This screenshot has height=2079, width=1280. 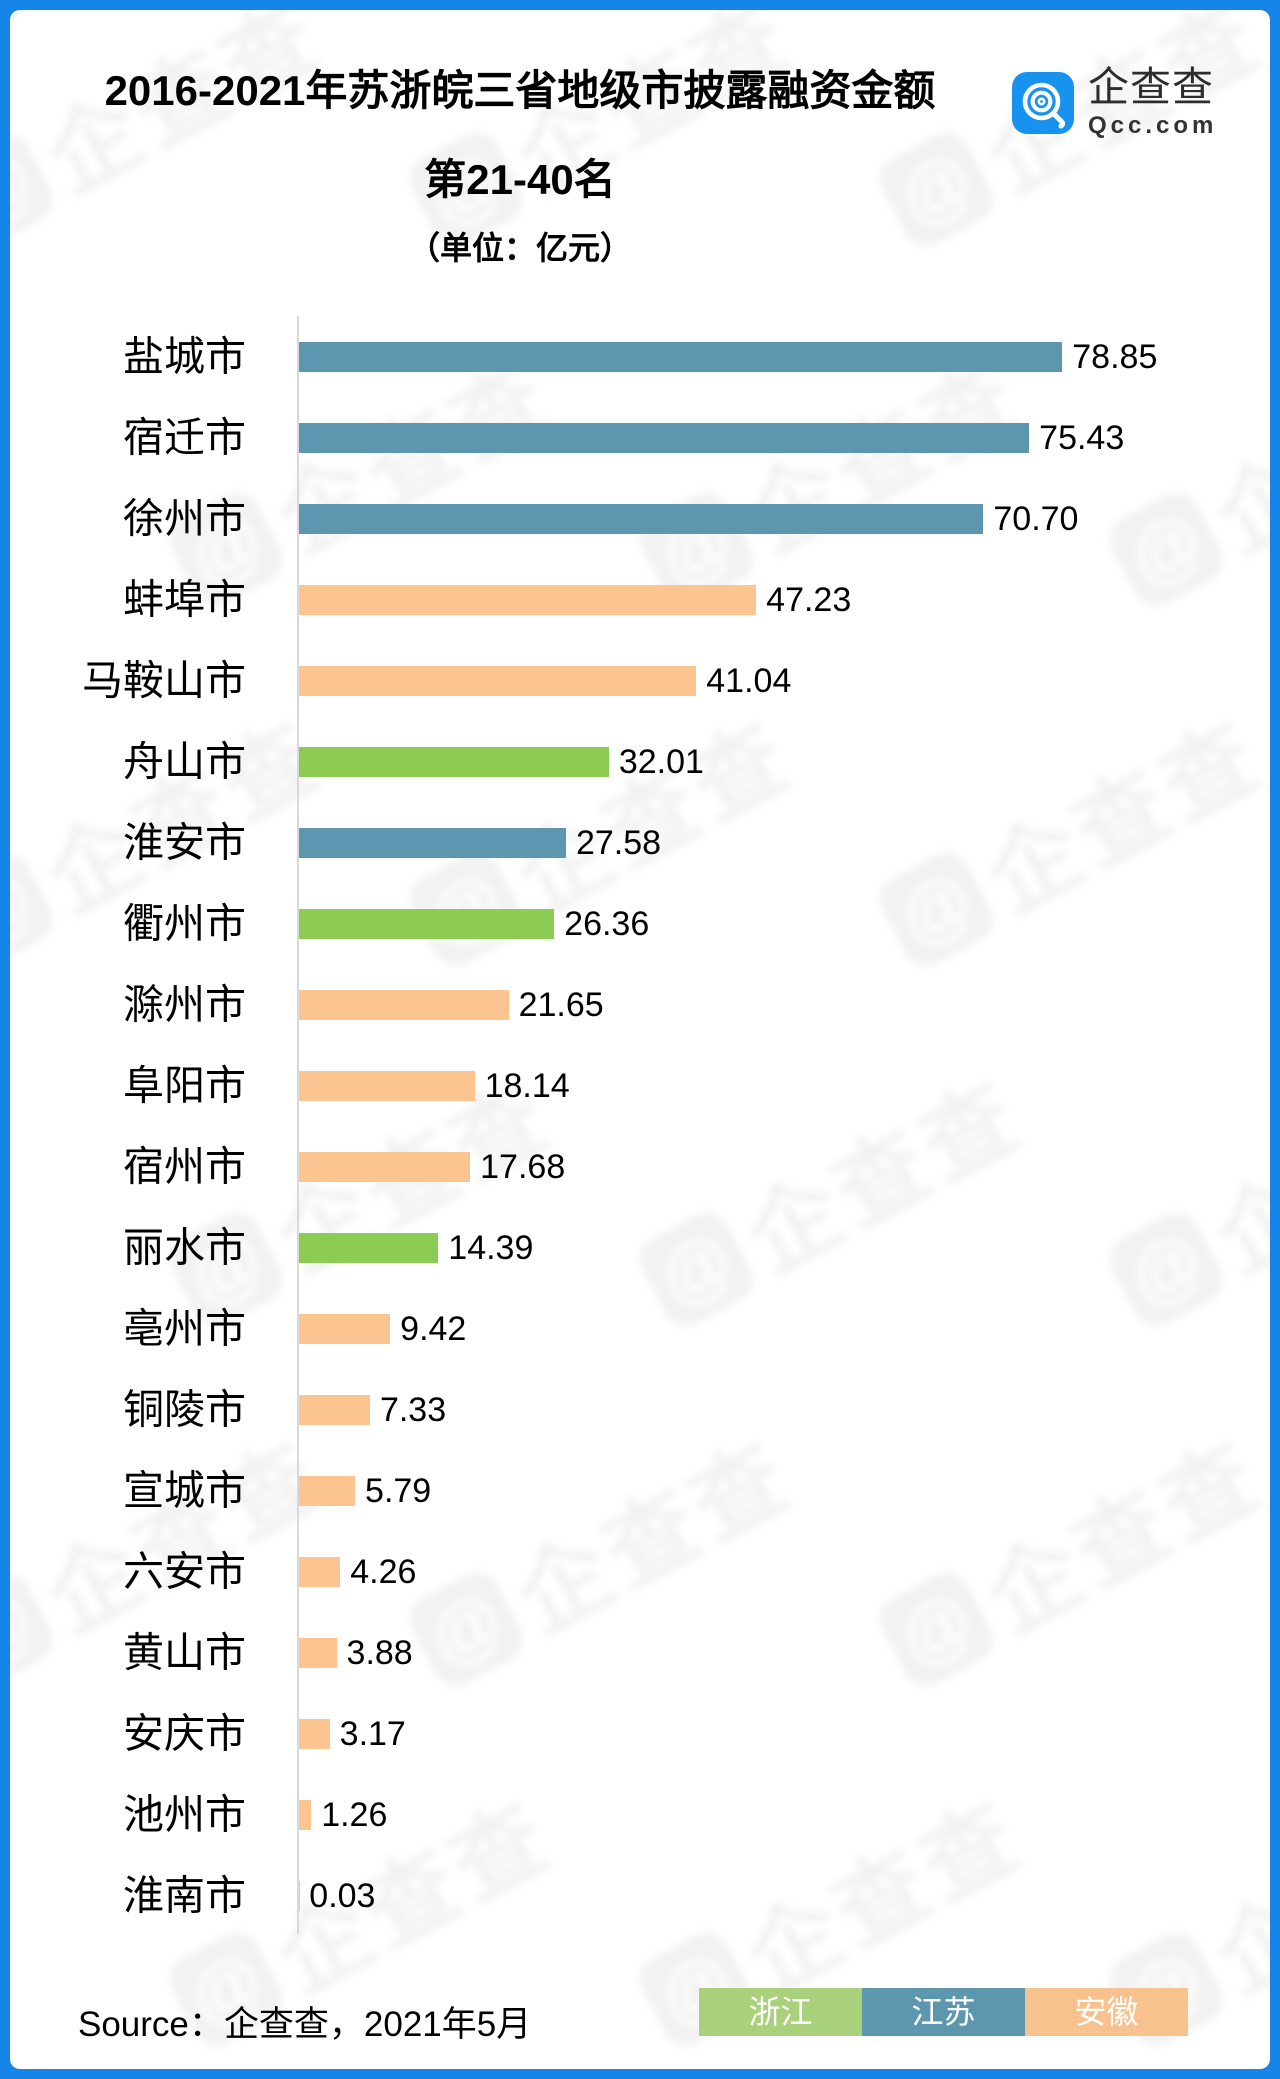 What do you see at coordinates (640, 1166) in the screenshot?
I see `table-row: 宿州市 17.68` at bounding box center [640, 1166].